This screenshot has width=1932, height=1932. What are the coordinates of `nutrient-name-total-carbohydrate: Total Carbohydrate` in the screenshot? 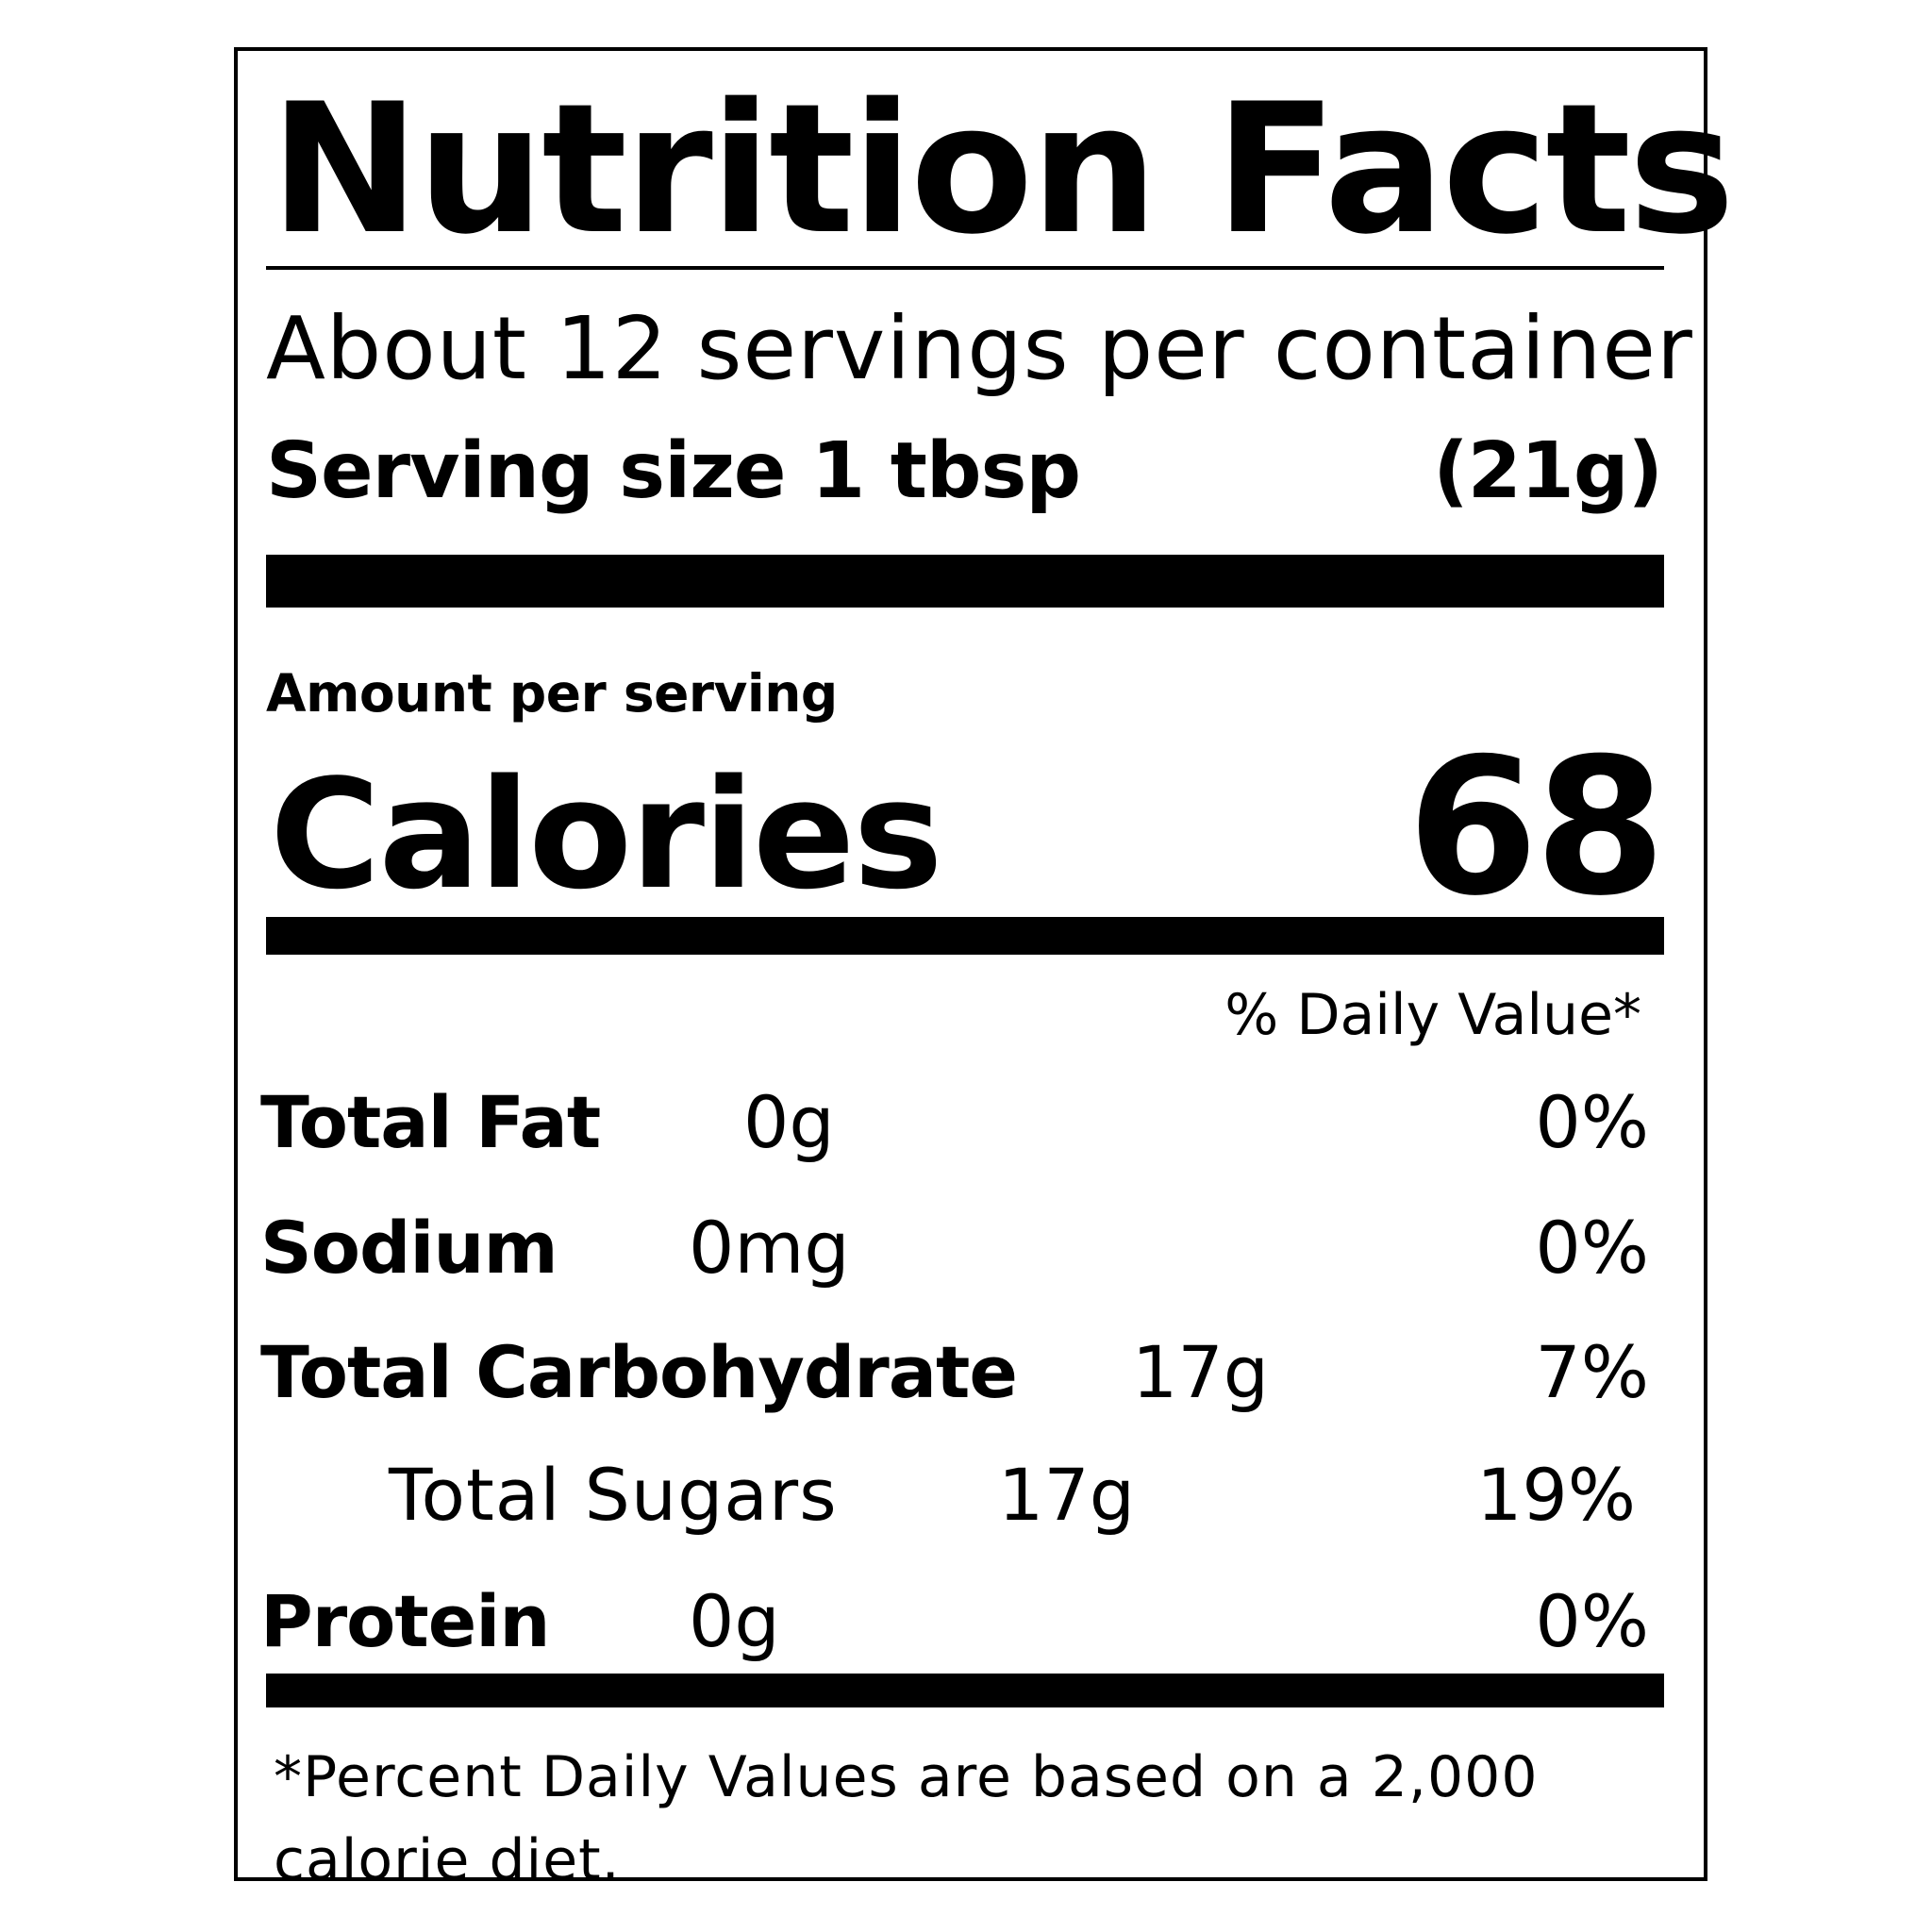 It's located at (639, 1372).